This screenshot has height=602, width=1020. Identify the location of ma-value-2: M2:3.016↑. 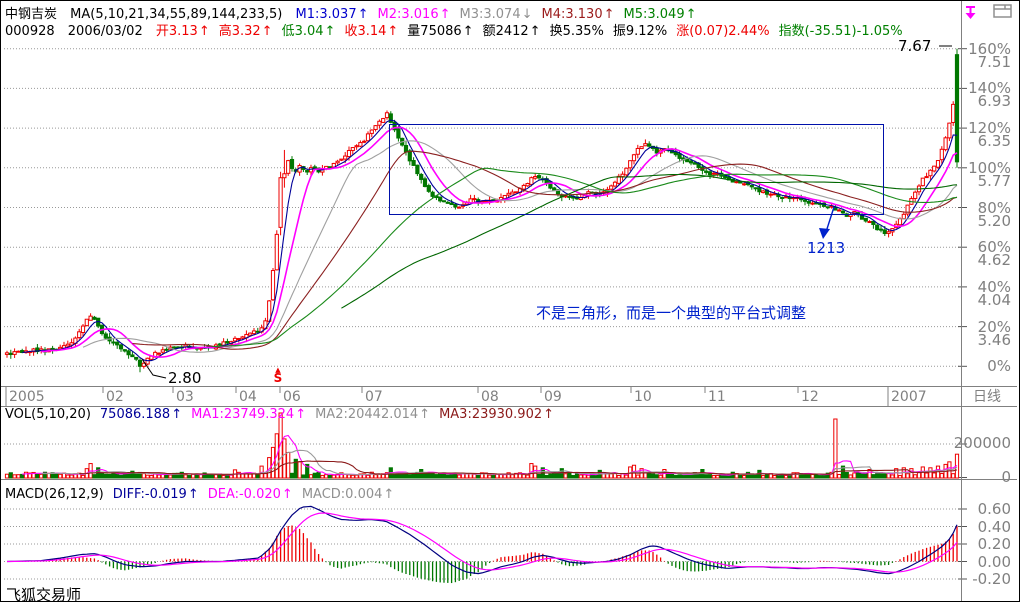
(414, 14).